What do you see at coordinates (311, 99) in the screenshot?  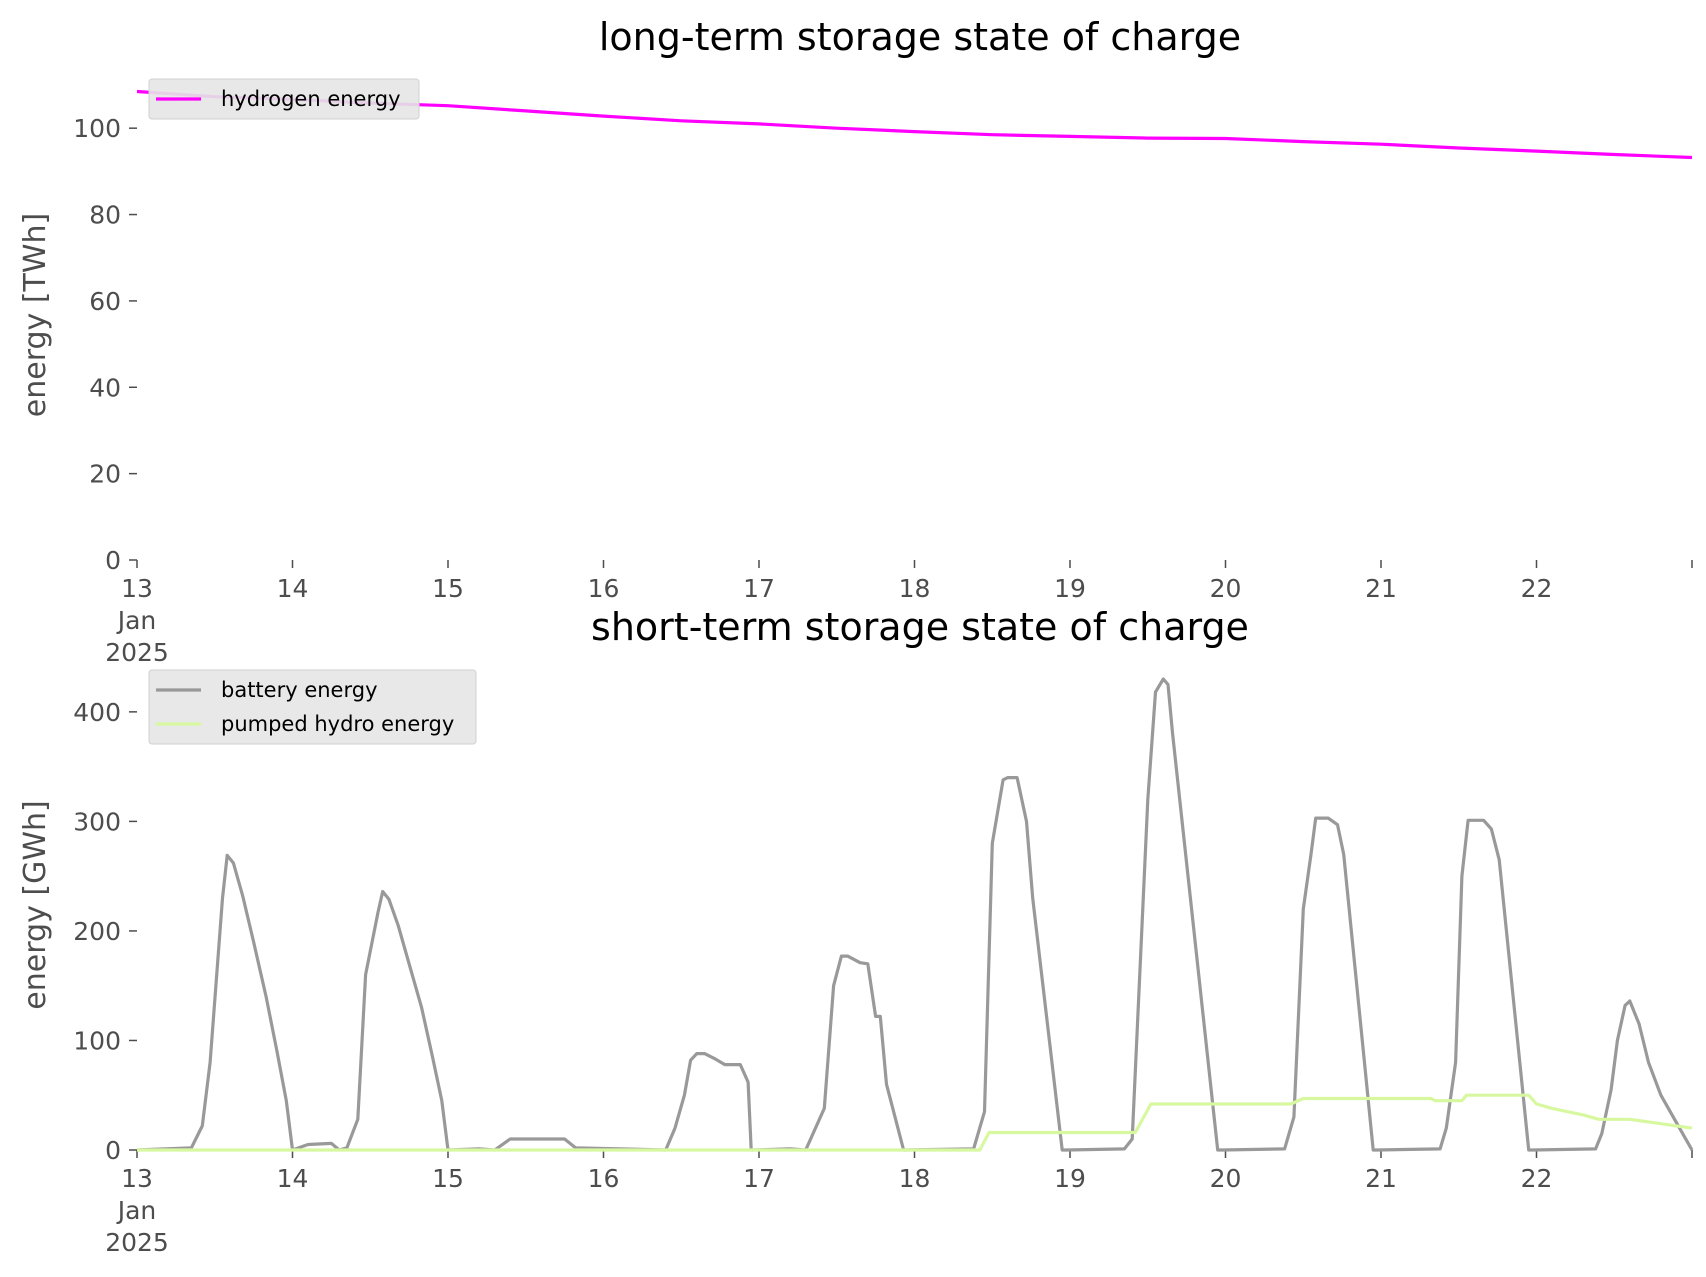 I see `legend-label: hydrogen energy` at bounding box center [311, 99].